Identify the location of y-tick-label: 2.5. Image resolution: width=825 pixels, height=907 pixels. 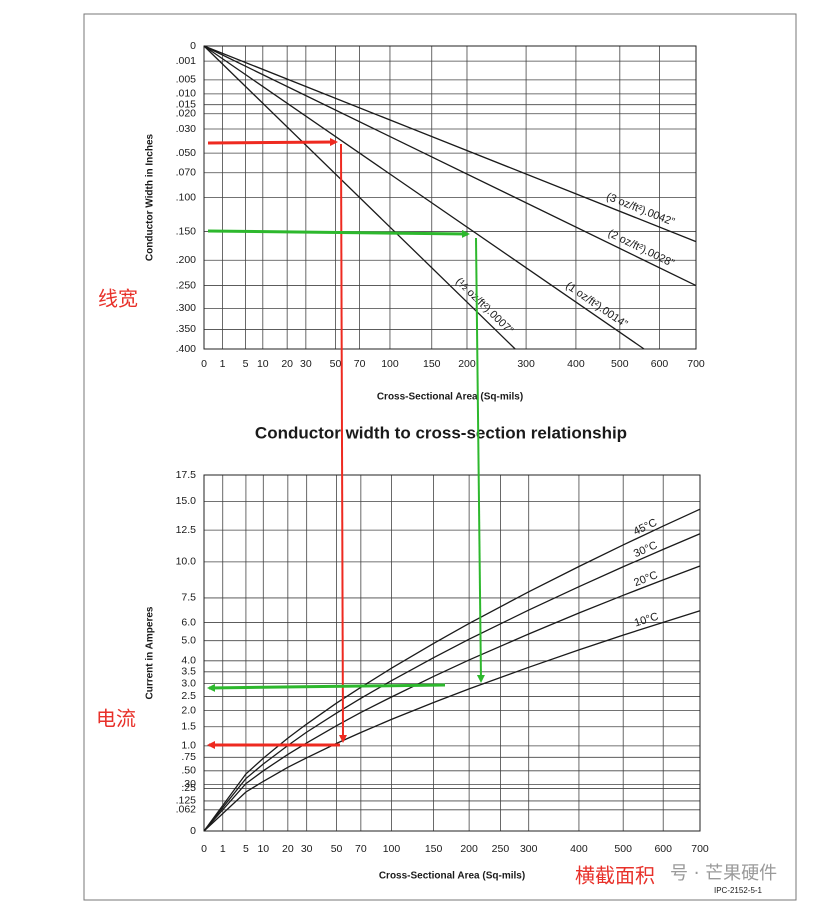
(188, 696).